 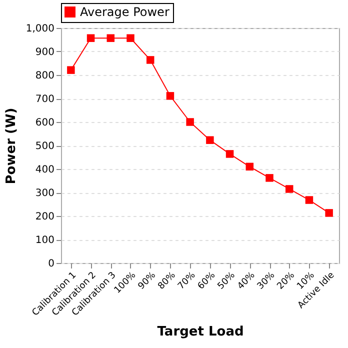 What do you see at coordinates (125, 12) in the screenshot?
I see `legend-label: Average Power` at bounding box center [125, 12].